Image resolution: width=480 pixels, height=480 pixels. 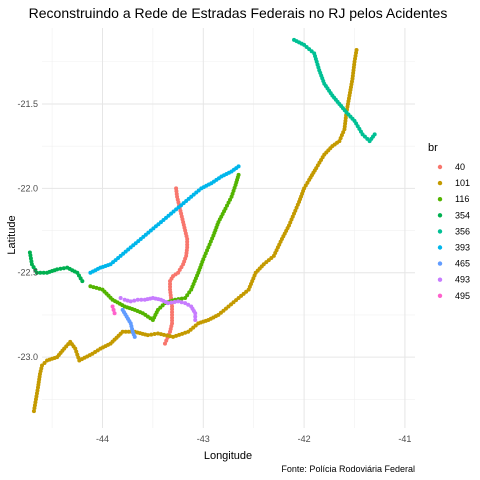 I want to click on y-axis-title: Latitude, so click(x=12, y=234).